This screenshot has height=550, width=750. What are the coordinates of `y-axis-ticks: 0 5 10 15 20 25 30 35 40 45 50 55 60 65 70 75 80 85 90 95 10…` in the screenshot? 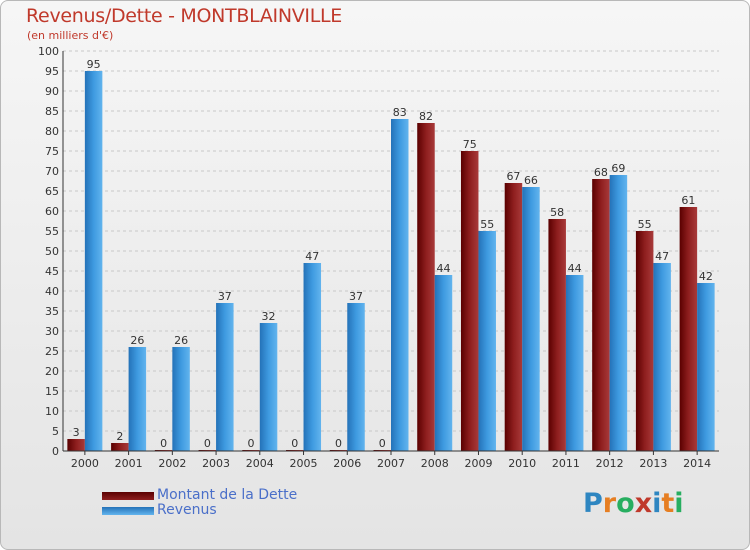 It's located at (48, 251).